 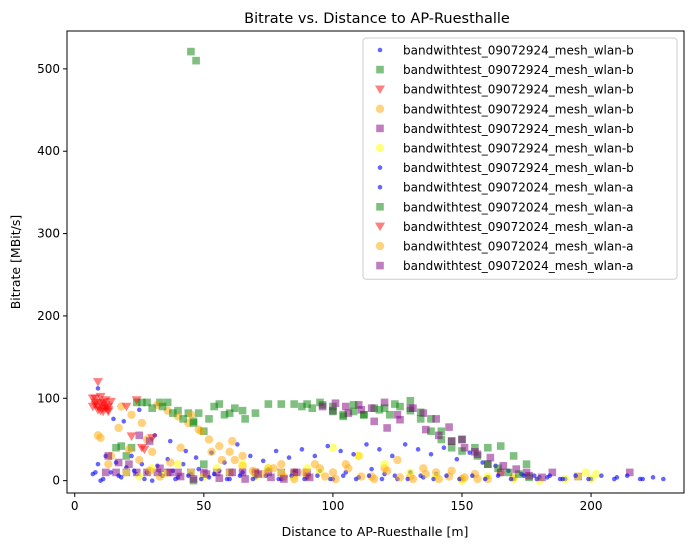 I want to click on x-axis: 0 50 100 150 200, so click(x=337, y=503).